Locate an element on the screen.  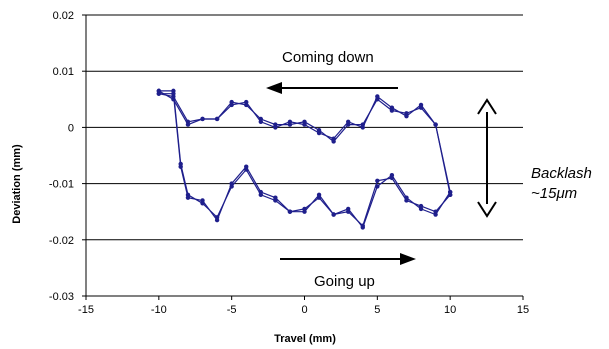
left-arrow-icon is located at coordinates (274, 88).